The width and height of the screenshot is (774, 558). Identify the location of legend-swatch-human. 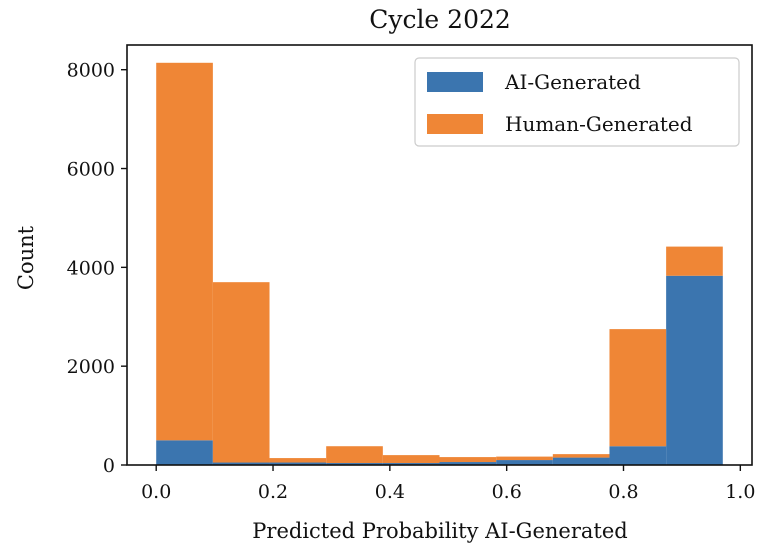
(455, 124).